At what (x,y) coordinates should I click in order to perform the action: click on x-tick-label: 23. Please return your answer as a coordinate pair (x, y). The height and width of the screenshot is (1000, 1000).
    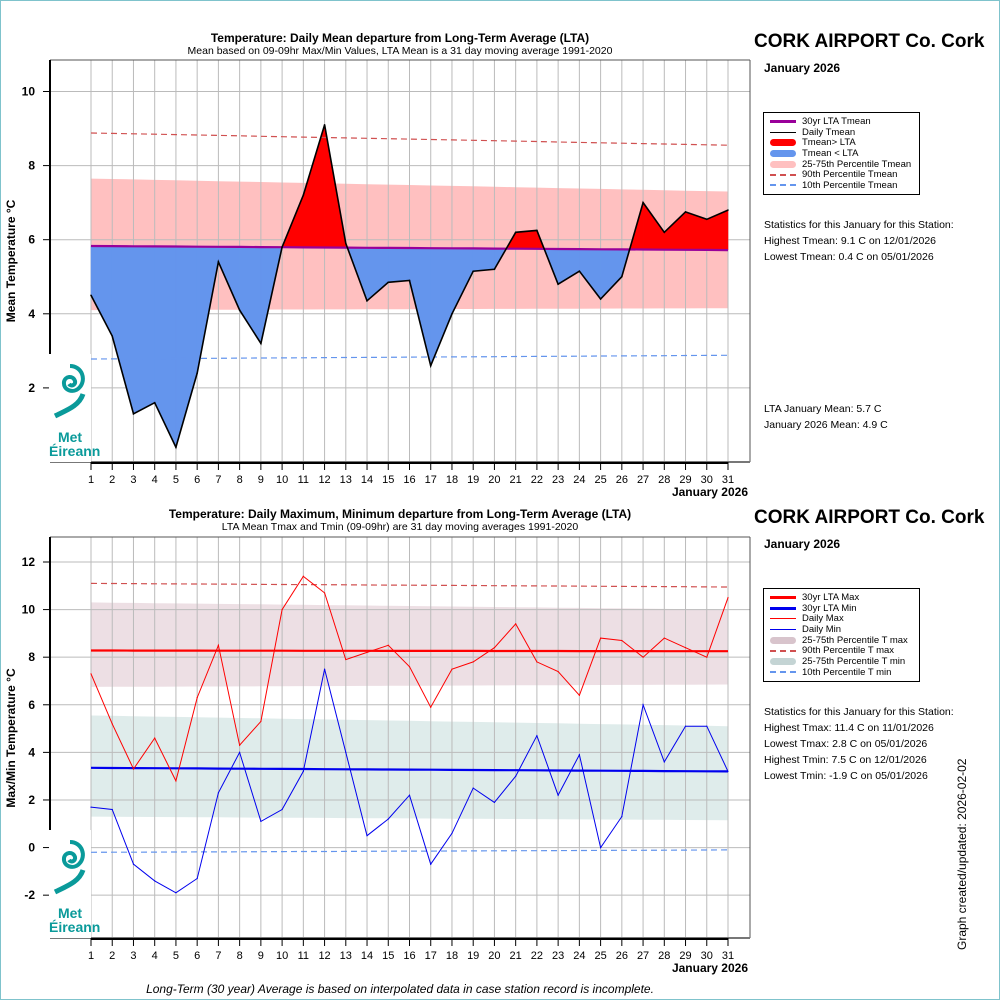
    Looking at the image, I should click on (558, 480).